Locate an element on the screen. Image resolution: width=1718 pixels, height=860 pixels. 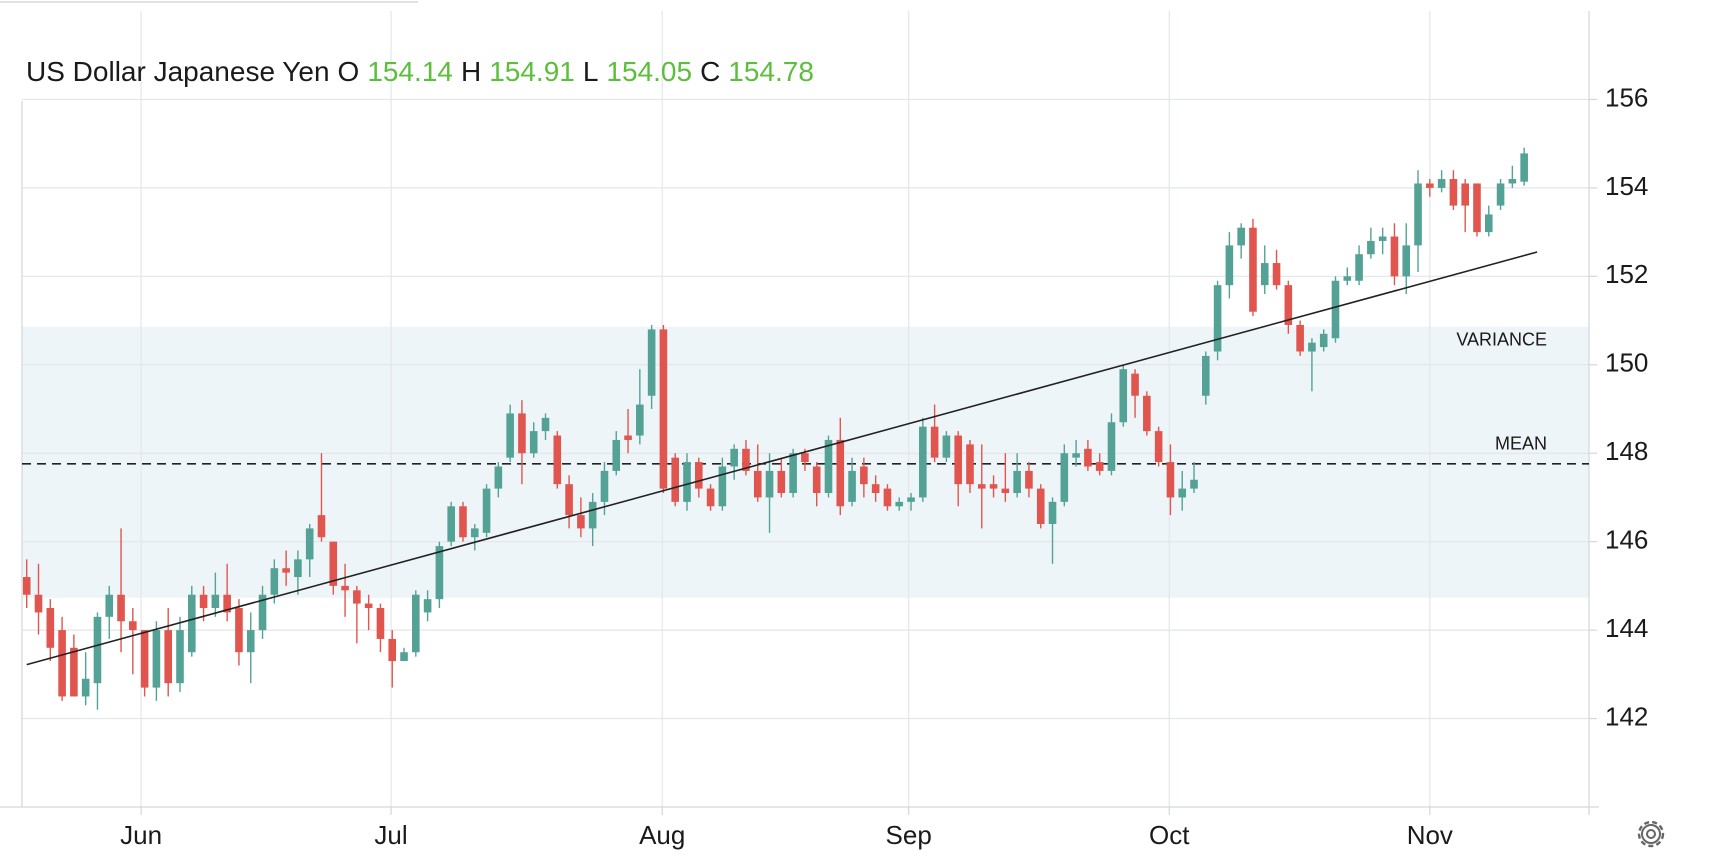
x-tick-label: Sep is located at coordinates (909, 835).